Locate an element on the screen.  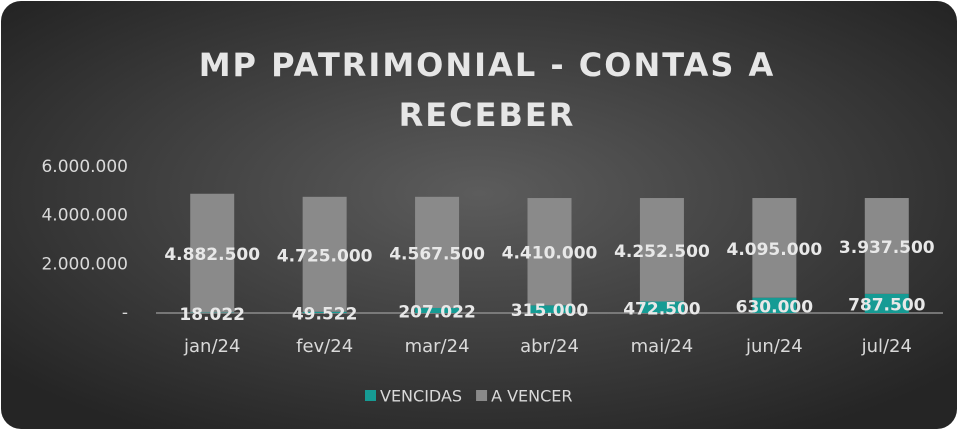
data-label: 4.410.000 is located at coordinates (550, 254).